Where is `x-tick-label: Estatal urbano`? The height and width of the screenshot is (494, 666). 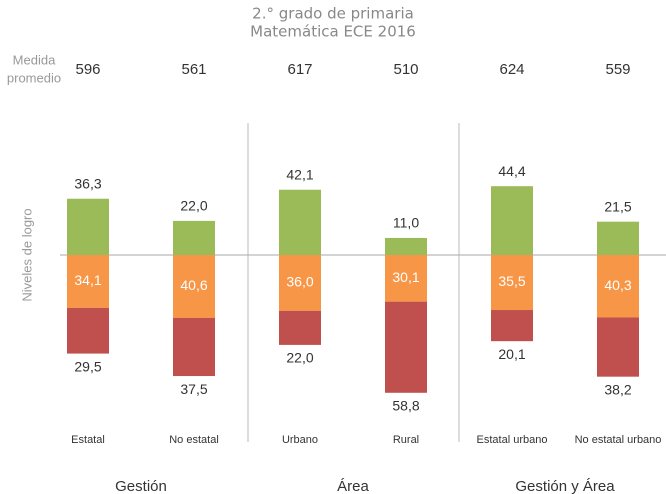
x-tick-label: Estatal urbano is located at coordinates (512, 440).